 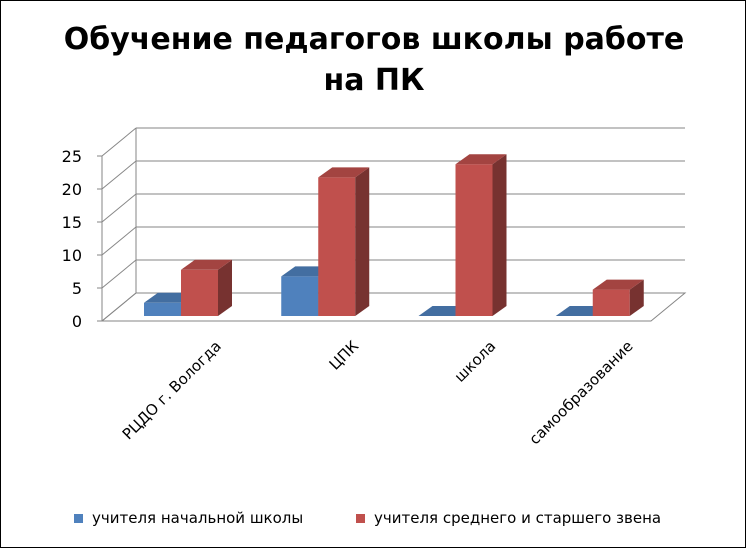 What do you see at coordinates (344, 355) in the screenshot?
I see `x-category-label: ЦПК` at bounding box center [344, 355].